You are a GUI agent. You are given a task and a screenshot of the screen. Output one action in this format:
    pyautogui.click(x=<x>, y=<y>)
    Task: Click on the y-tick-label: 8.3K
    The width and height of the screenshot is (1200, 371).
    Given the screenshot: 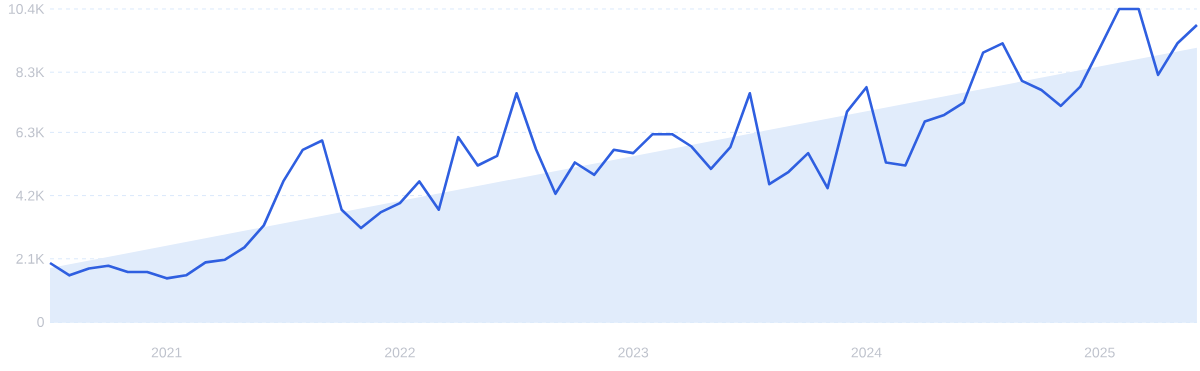 What is the action you would take?
    pyautogui.click(x=30, y=72)
    